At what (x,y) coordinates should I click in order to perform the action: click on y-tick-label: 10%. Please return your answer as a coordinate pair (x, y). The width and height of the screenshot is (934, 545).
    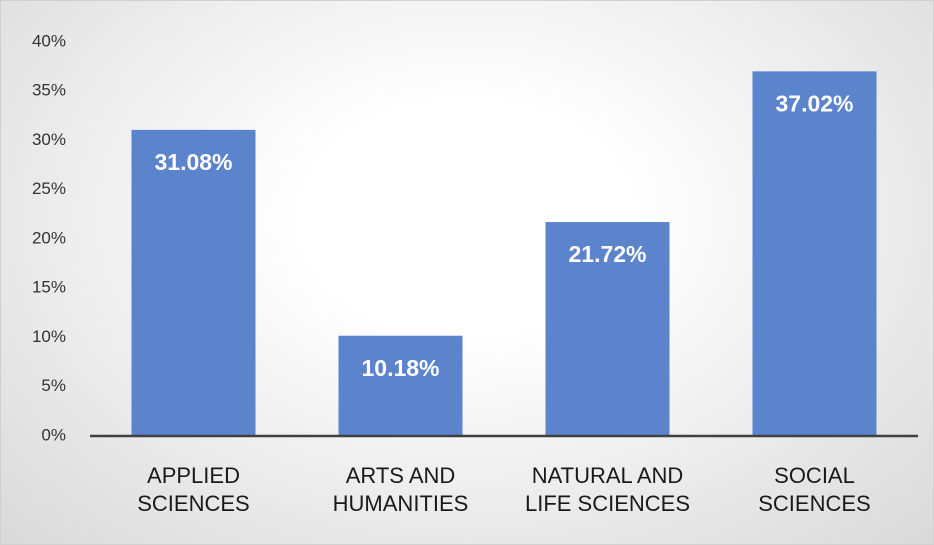
    Looking at the image, I should click on (49, 336).